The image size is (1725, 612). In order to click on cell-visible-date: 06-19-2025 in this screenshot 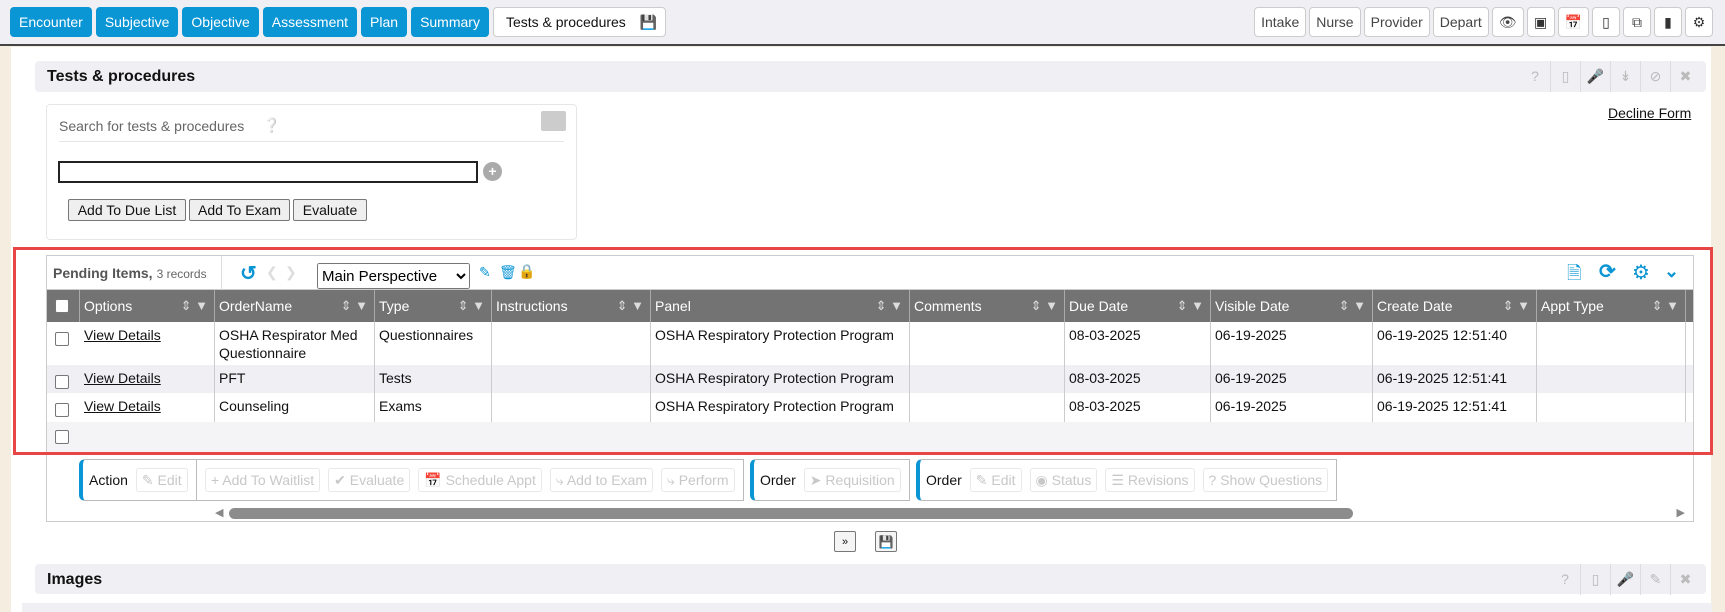, I will do `click(1292, 407)`.